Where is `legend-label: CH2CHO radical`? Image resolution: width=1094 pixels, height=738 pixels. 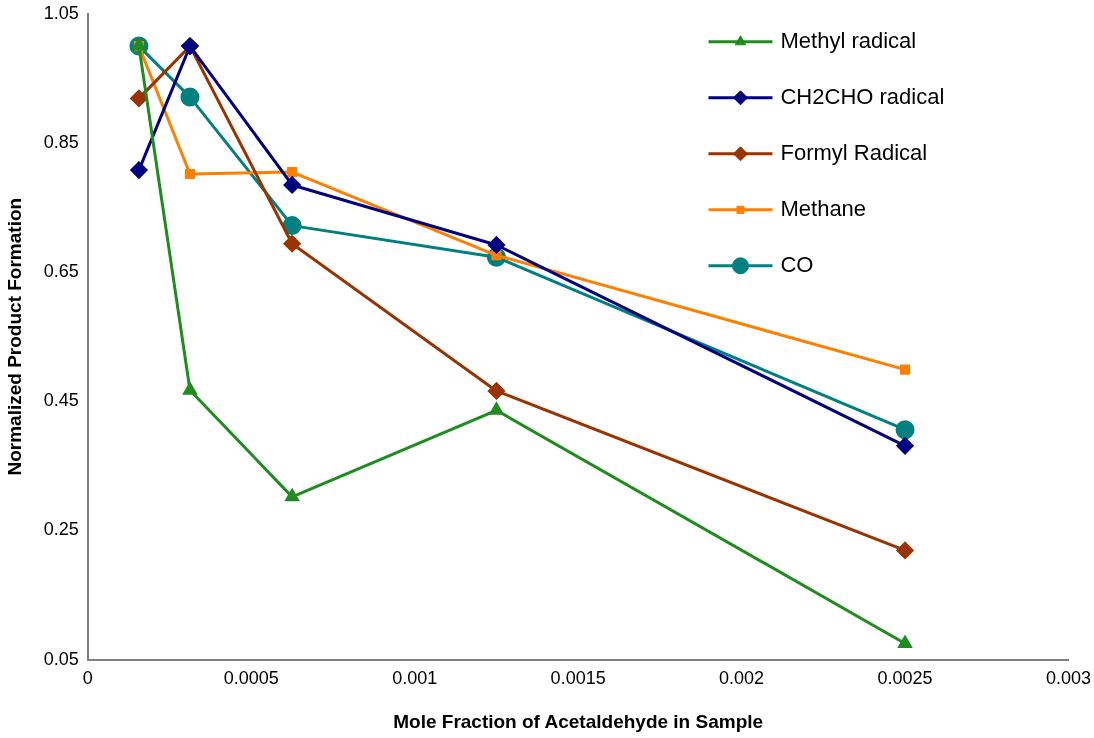
legend-label: CH2CHO radical is located at coordinates (862, 96).